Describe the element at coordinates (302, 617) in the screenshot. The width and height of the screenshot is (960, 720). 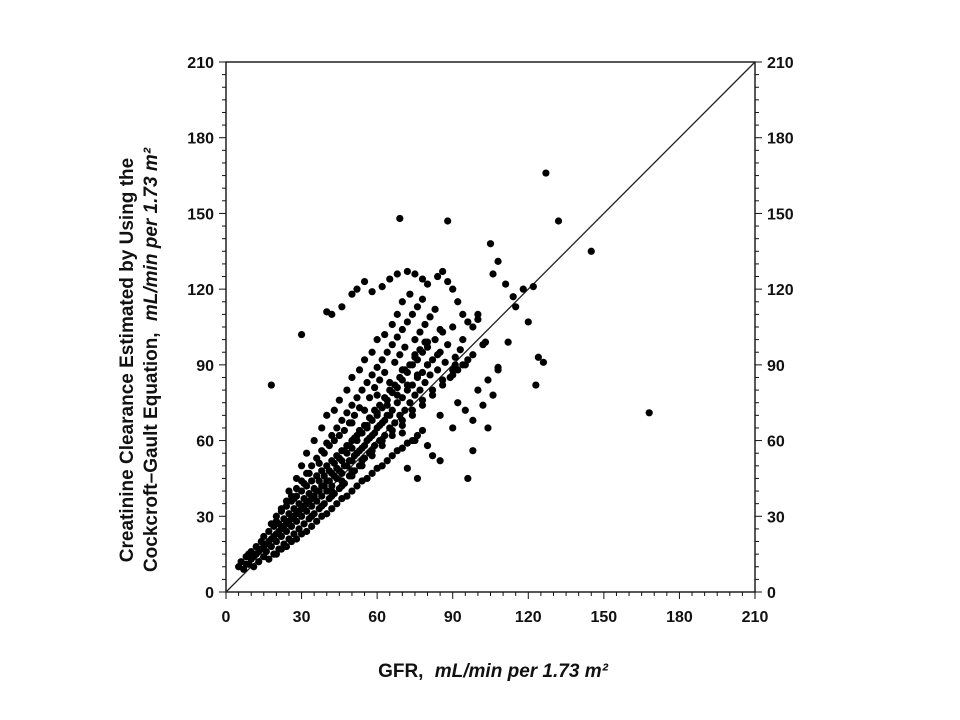
I see `x-tick-label: 30` at that location.